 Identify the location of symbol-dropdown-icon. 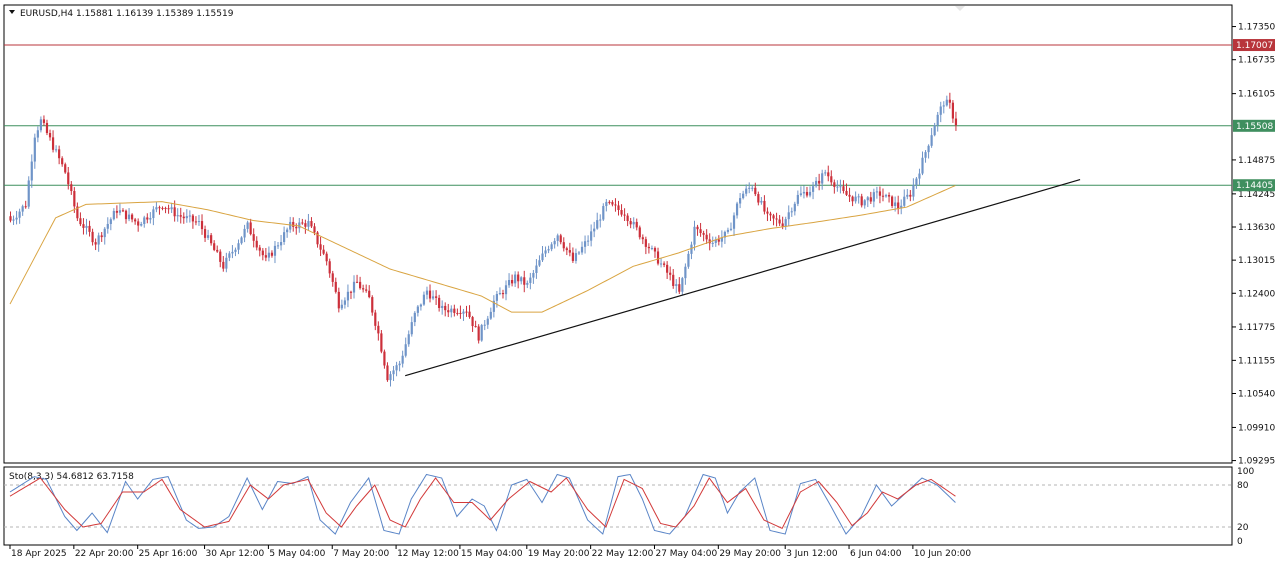
(12, 12).